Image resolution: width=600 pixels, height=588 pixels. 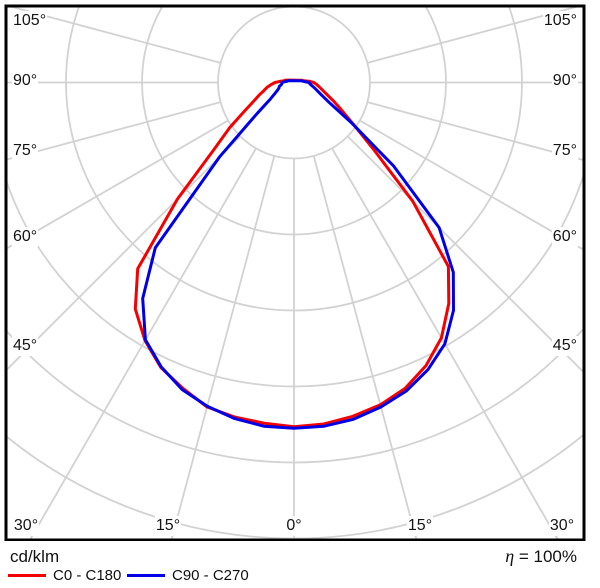 I want to click on legend-item-c0-c180: C0 - C180, so click(x=64, y=575).